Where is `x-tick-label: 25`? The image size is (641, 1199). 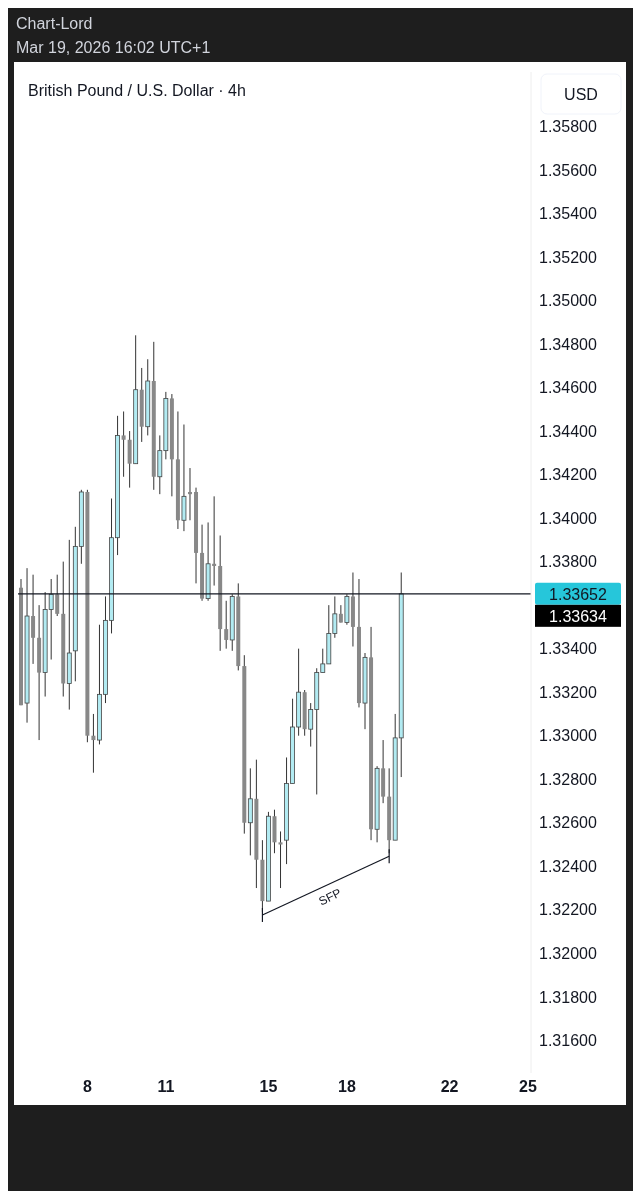 x-tick-label: 25 is located at coordinates (528, 1087).